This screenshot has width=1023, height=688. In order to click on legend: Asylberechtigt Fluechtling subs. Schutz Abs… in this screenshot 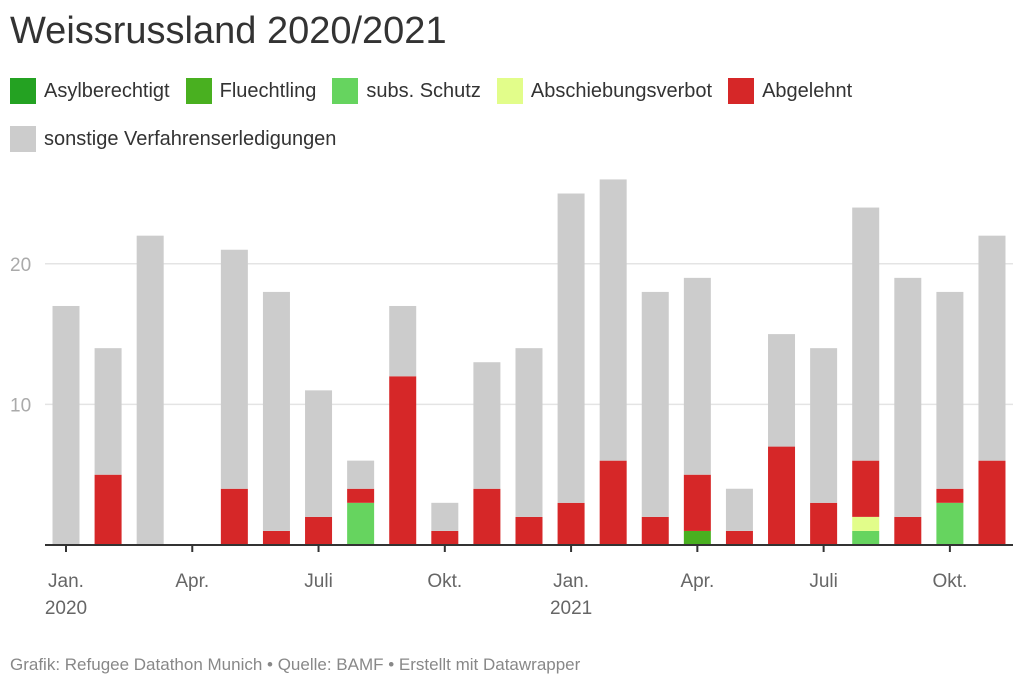, I will do `click(510, 115)`.